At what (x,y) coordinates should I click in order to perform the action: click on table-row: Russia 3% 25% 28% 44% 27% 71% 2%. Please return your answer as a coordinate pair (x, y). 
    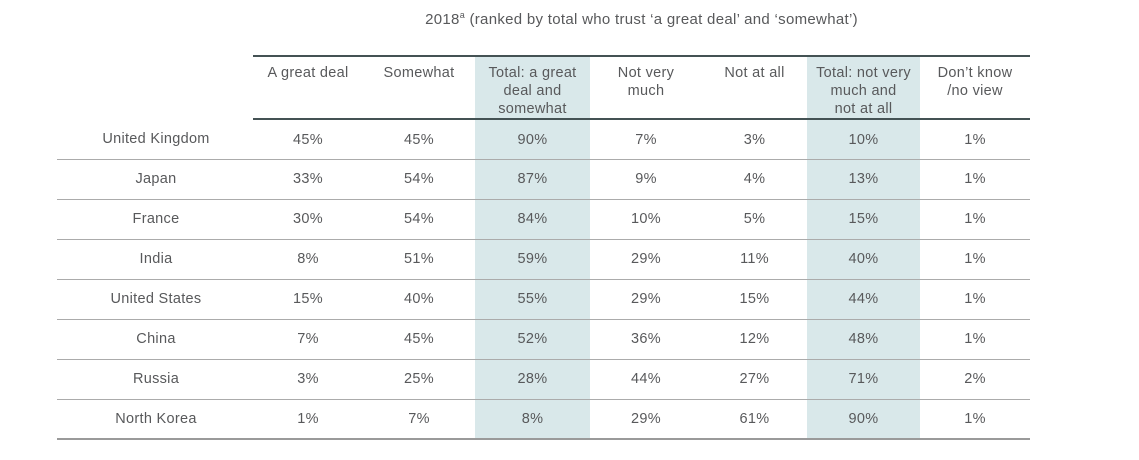
    Looking at the image, I should click on (543, 379).